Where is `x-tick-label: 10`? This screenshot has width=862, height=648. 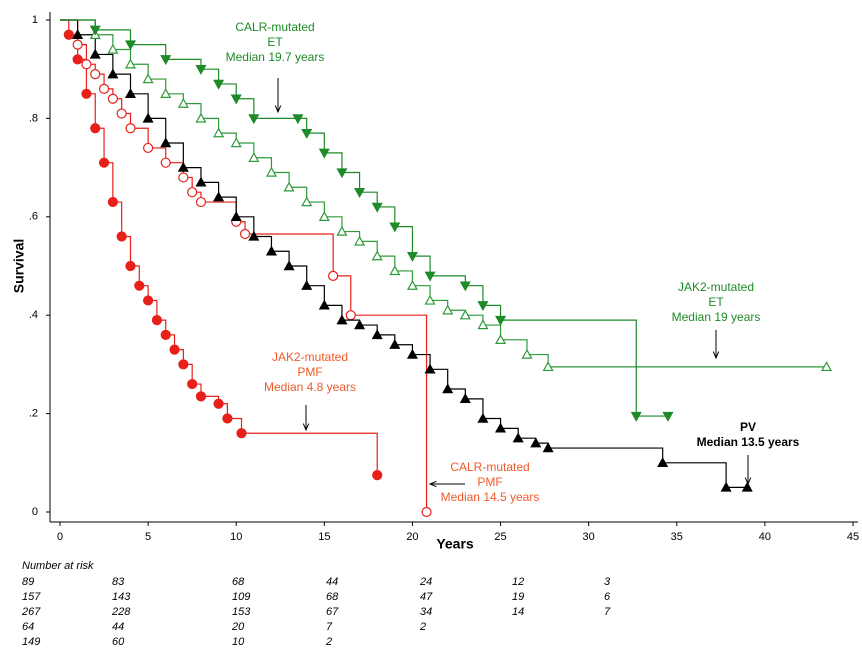 x-tick-label: 10 is located at coordinates (236, 537).